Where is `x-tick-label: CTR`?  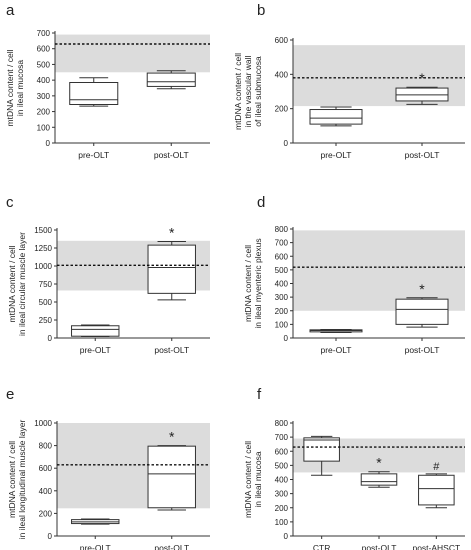
x-tick-label: CTR is located at coordinates (321, 546).